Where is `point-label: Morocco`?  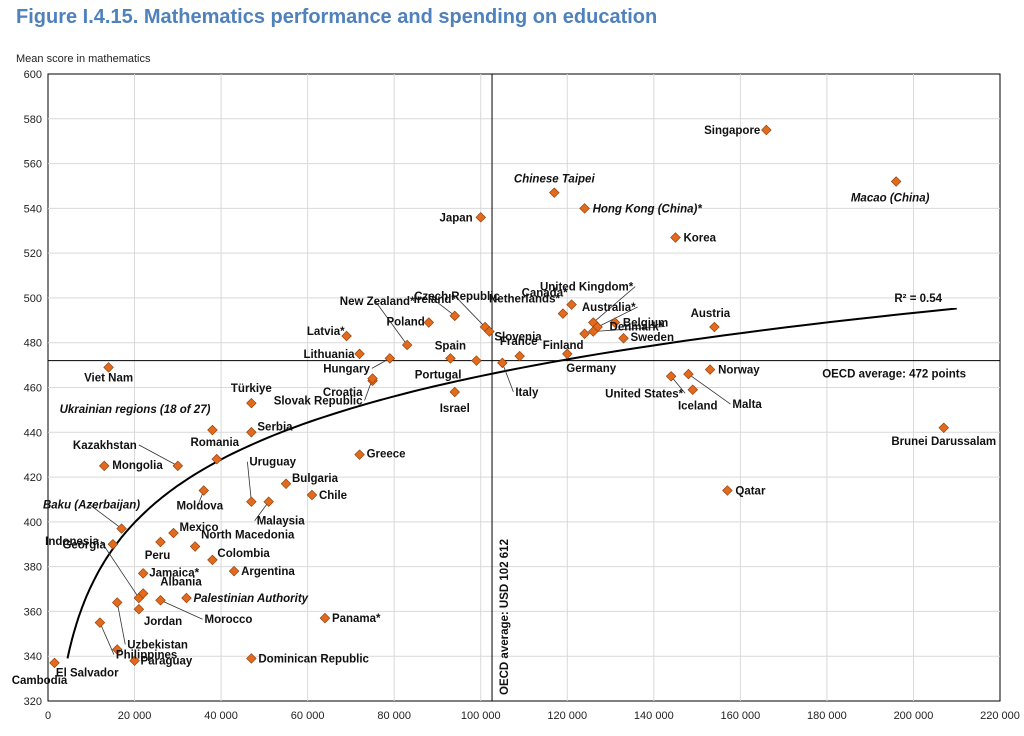
point-label: Morocco is located at coordinates (229, 620).